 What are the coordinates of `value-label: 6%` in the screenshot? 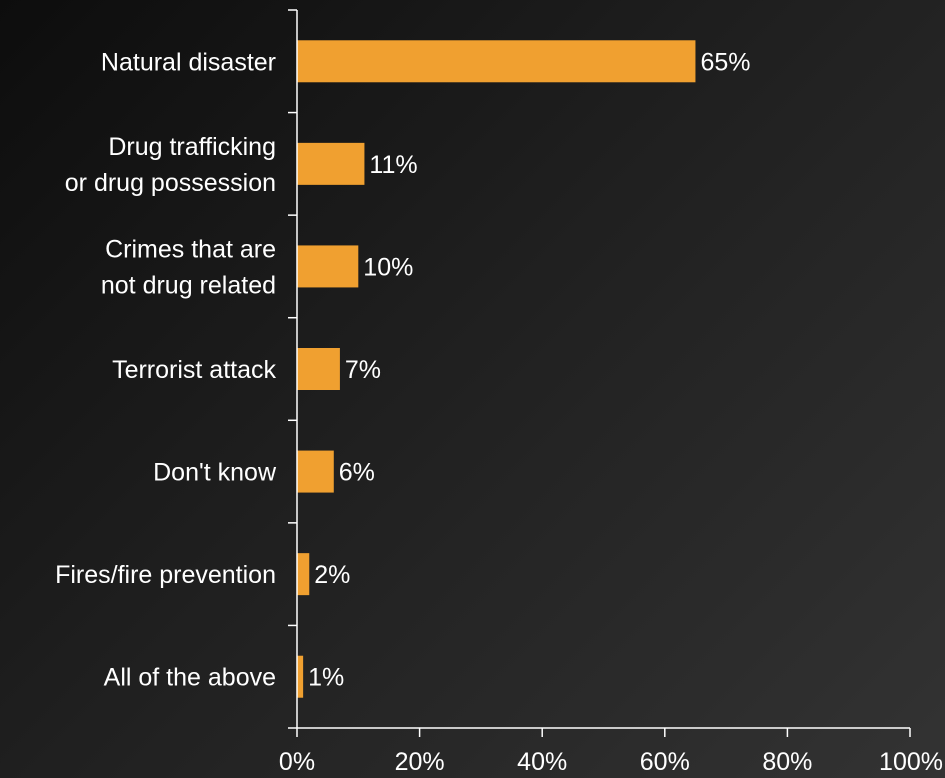 It's located at (357, 473).